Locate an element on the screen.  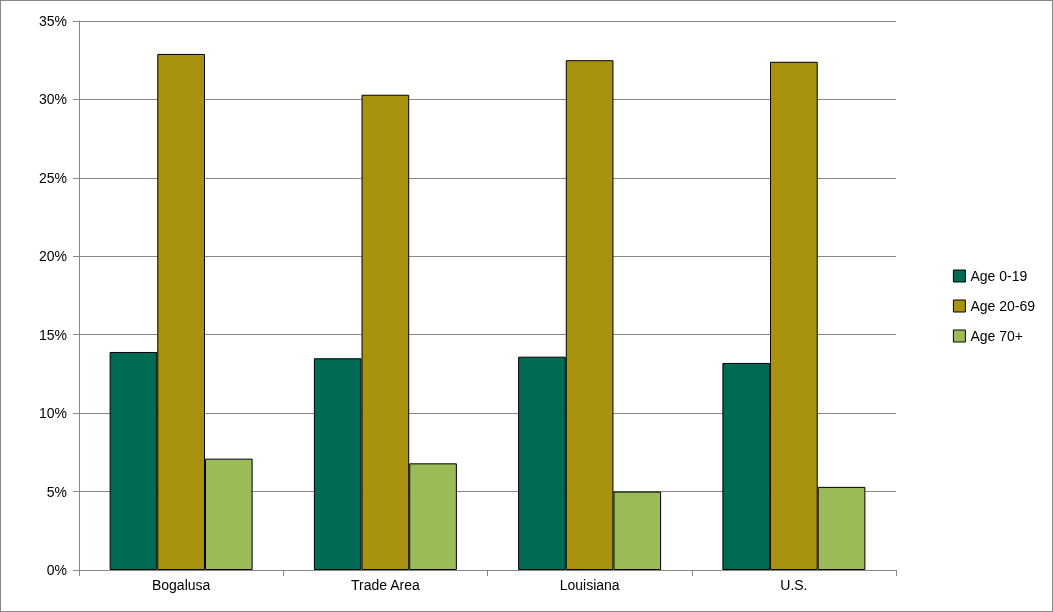
x-tick-label: Trade Area is located at coordinates (385, 585).